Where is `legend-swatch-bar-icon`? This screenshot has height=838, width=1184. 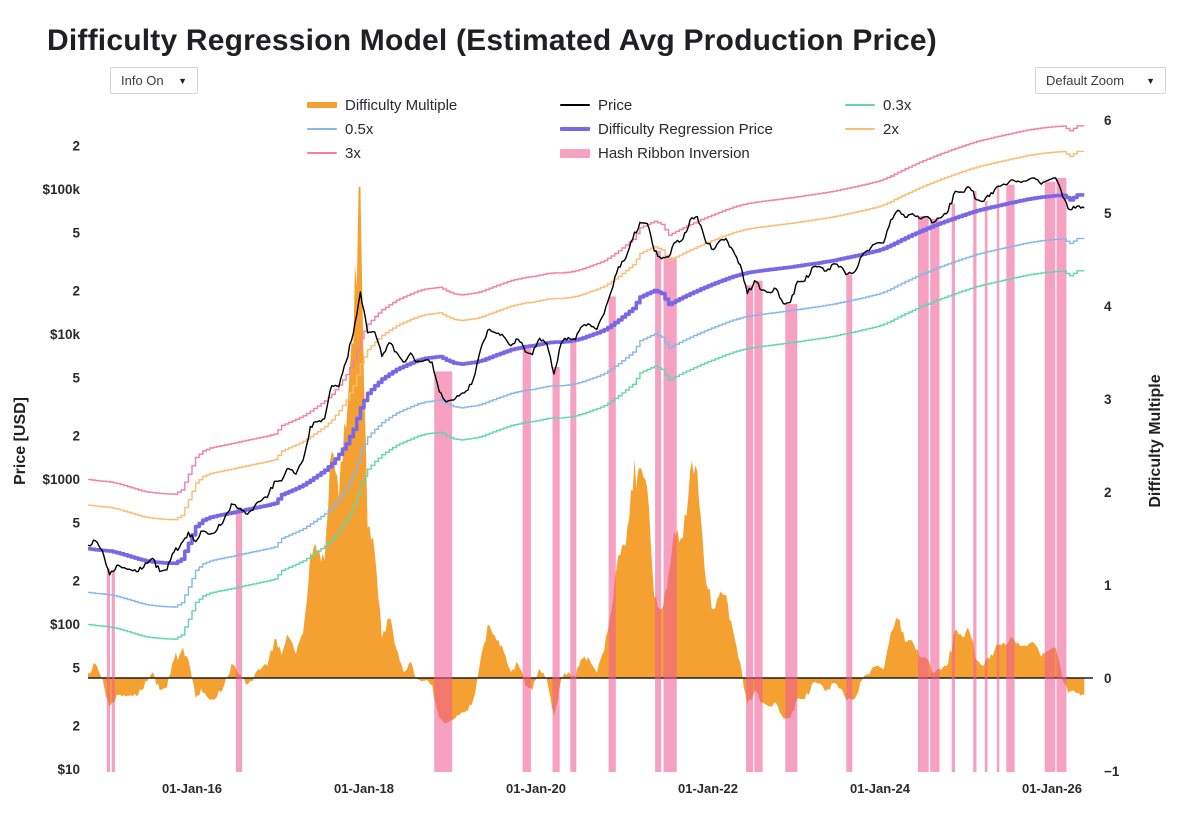 legend-swatch-bar-icon is located at coordinates (575, 153).